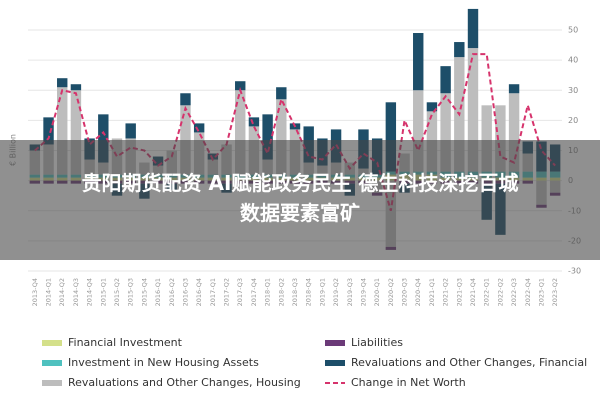 The image size is (600, 400). I want to click on x-tick-label: 2019-Q4, so click(363, 292).